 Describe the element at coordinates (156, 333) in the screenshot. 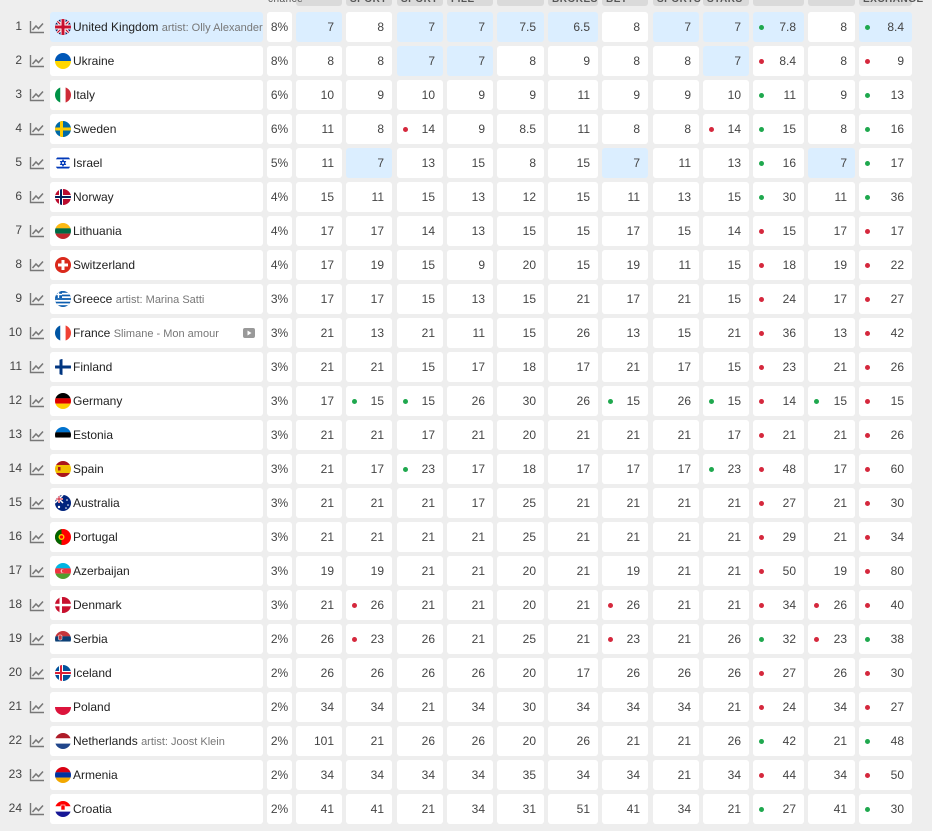

I see `country-cell-france: France Slimane - Mon amour` at that location.